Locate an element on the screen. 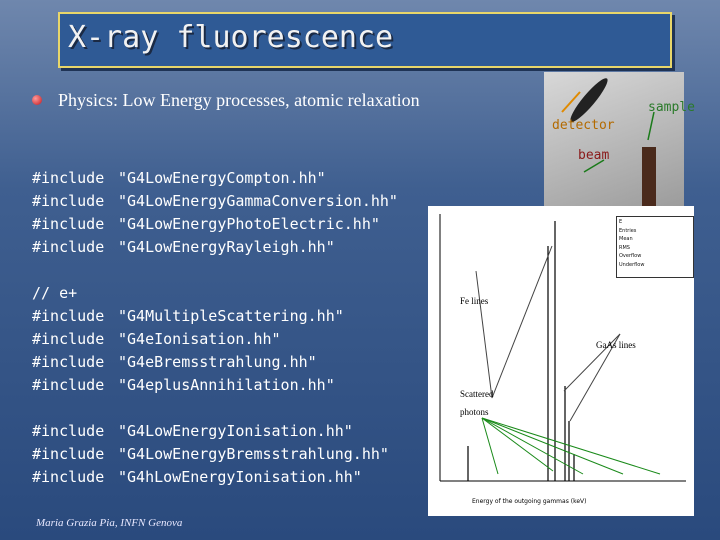  stats-box: E Entries Mean RMS Overflow Underflow is located at coordinates (655, 247).